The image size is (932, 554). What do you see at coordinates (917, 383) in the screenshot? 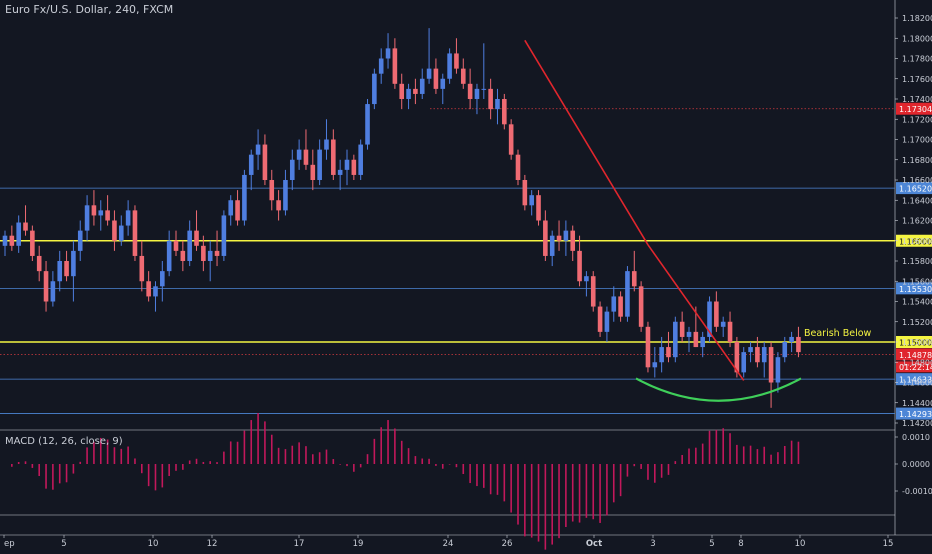
I see `price-tick-label: 1.14600` at bounding box center [917, 383].